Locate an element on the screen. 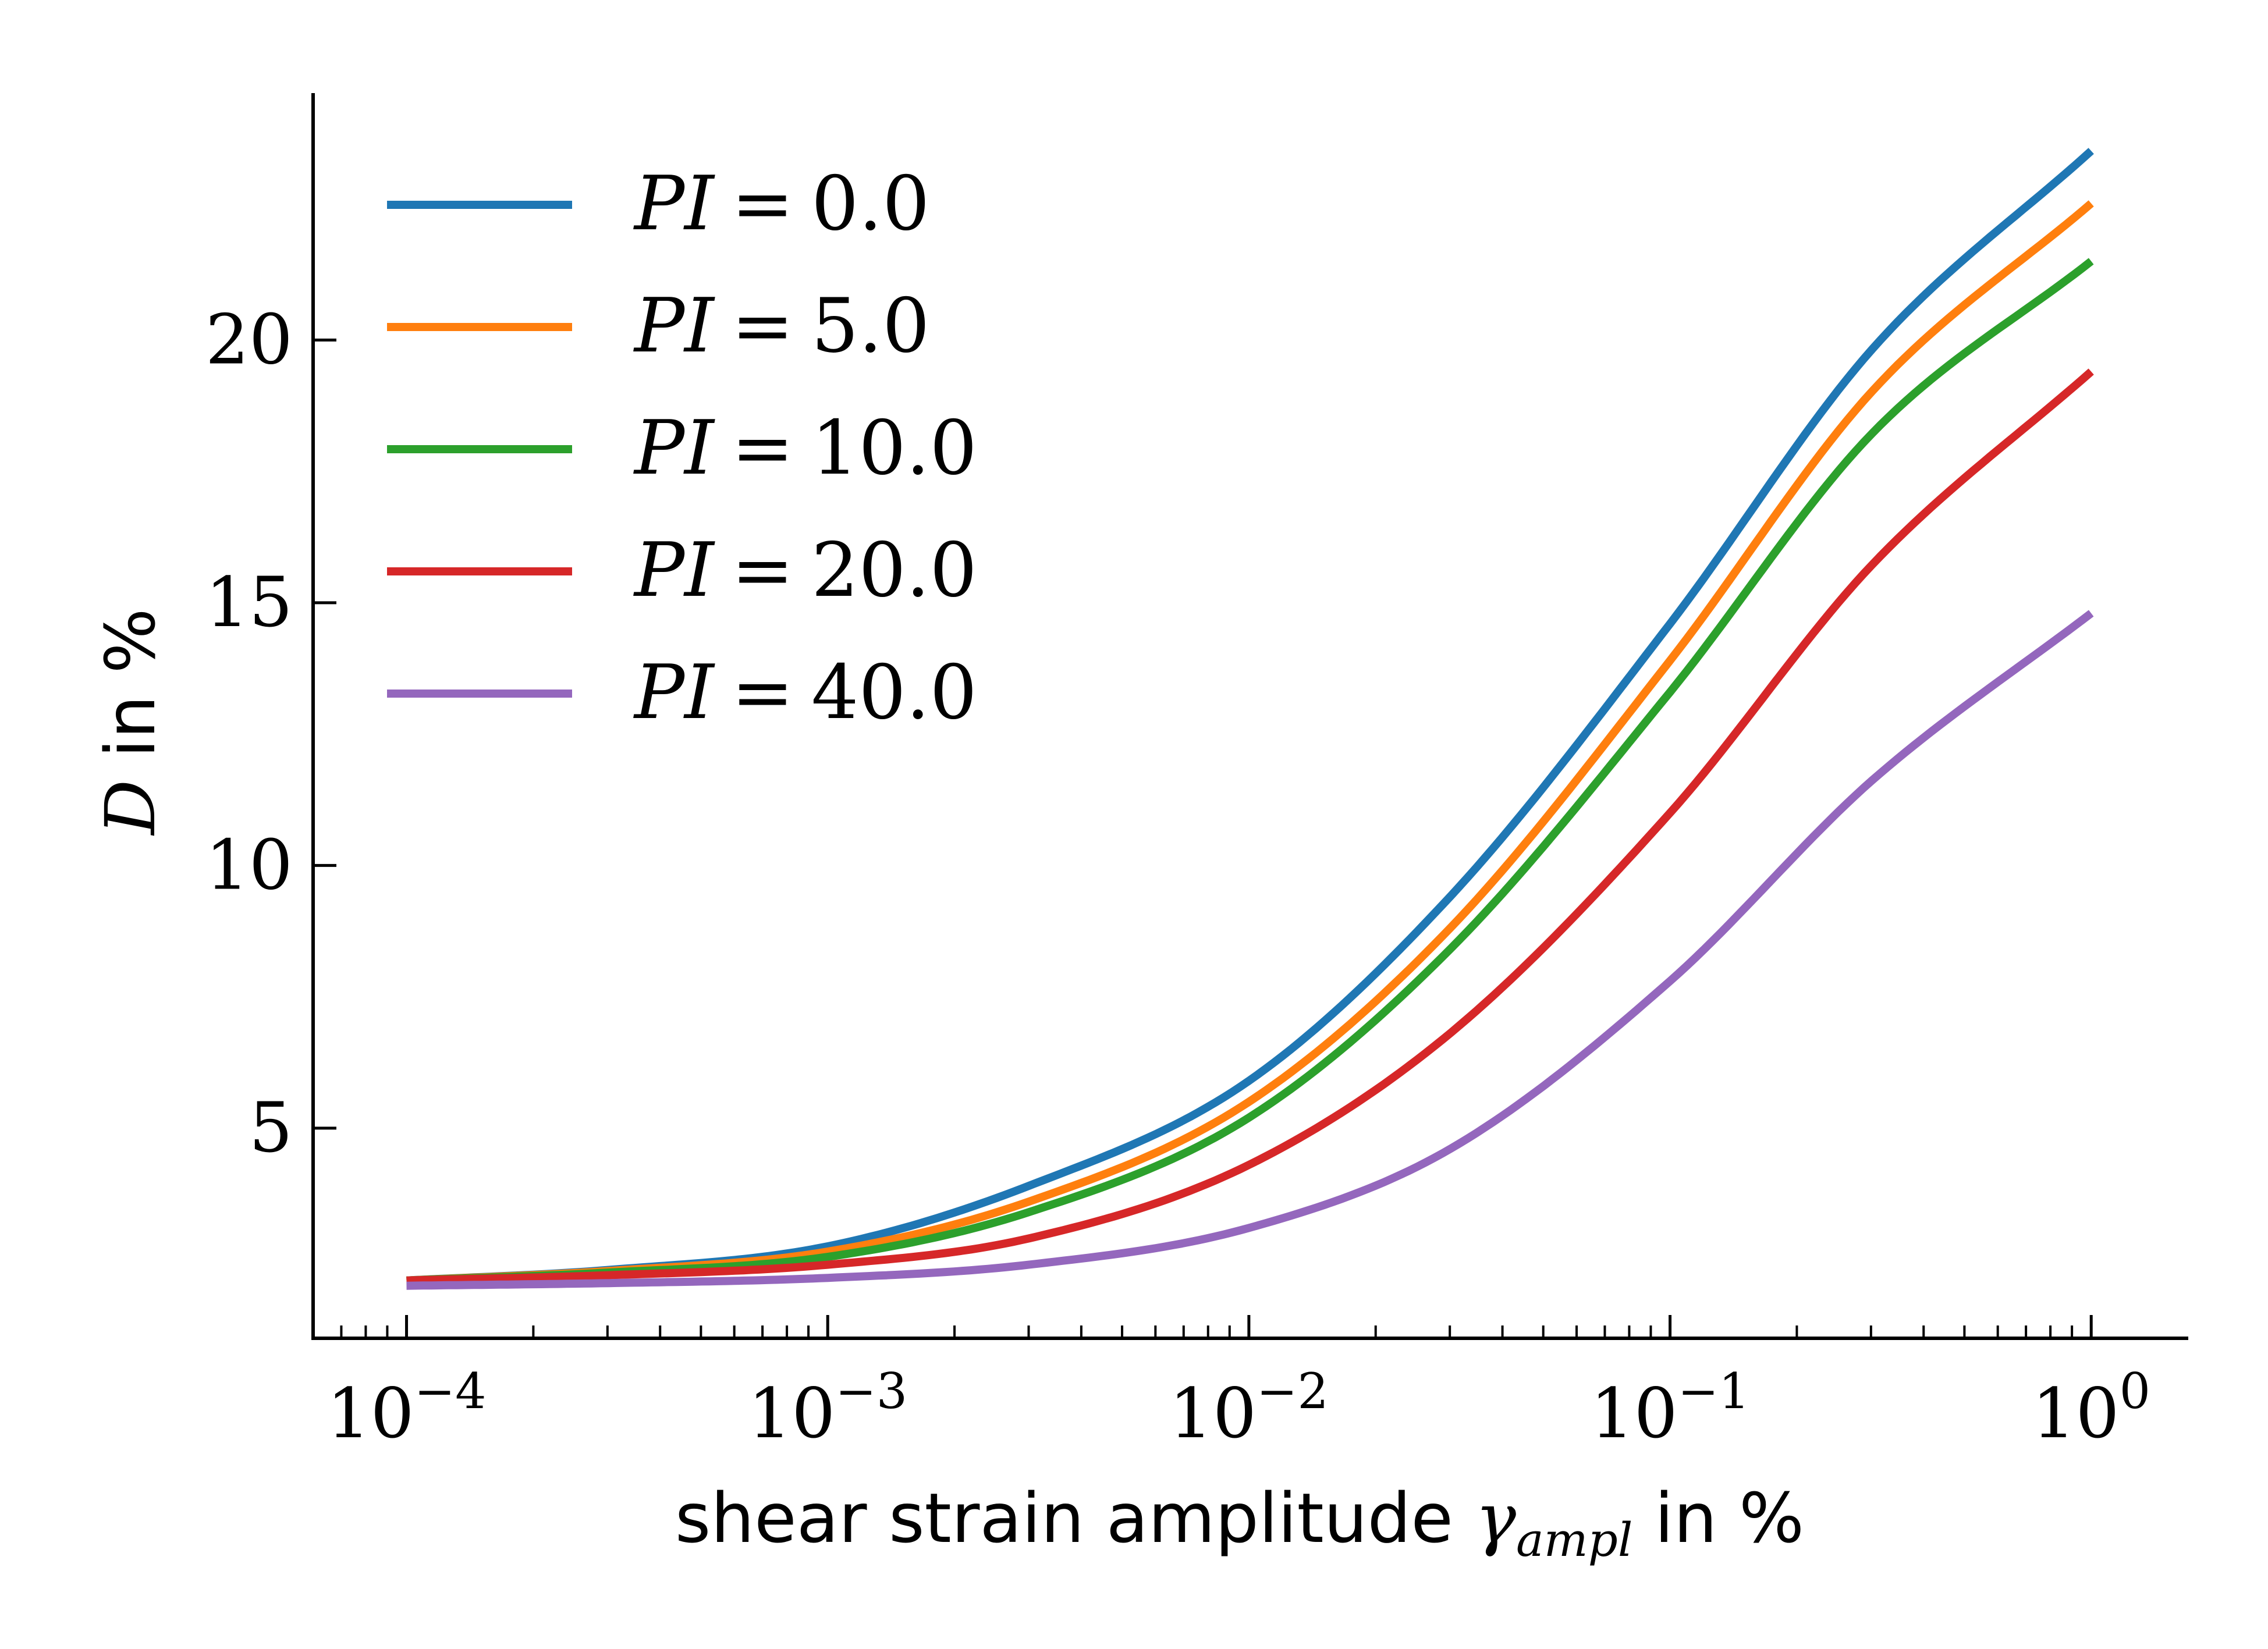 This screenshot has height=1649, width=2268. y-tick-label: 10 is located at coordinates (249, 864).